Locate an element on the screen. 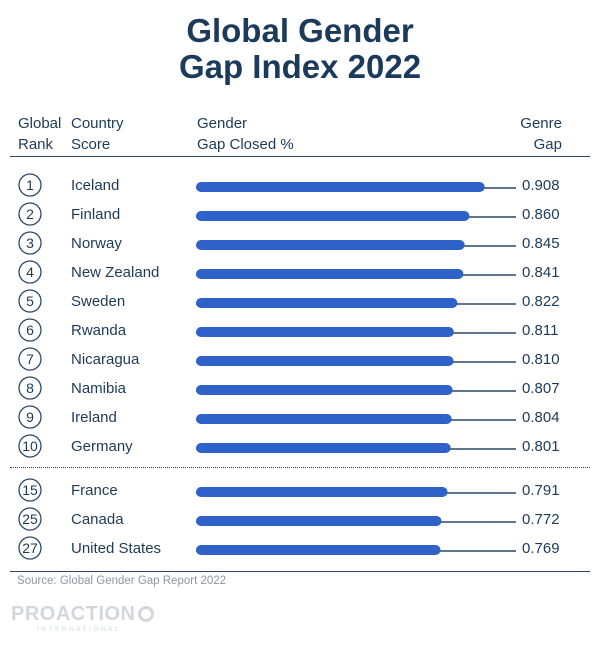  header-country: Country Score is located at coordinates (97, 134).